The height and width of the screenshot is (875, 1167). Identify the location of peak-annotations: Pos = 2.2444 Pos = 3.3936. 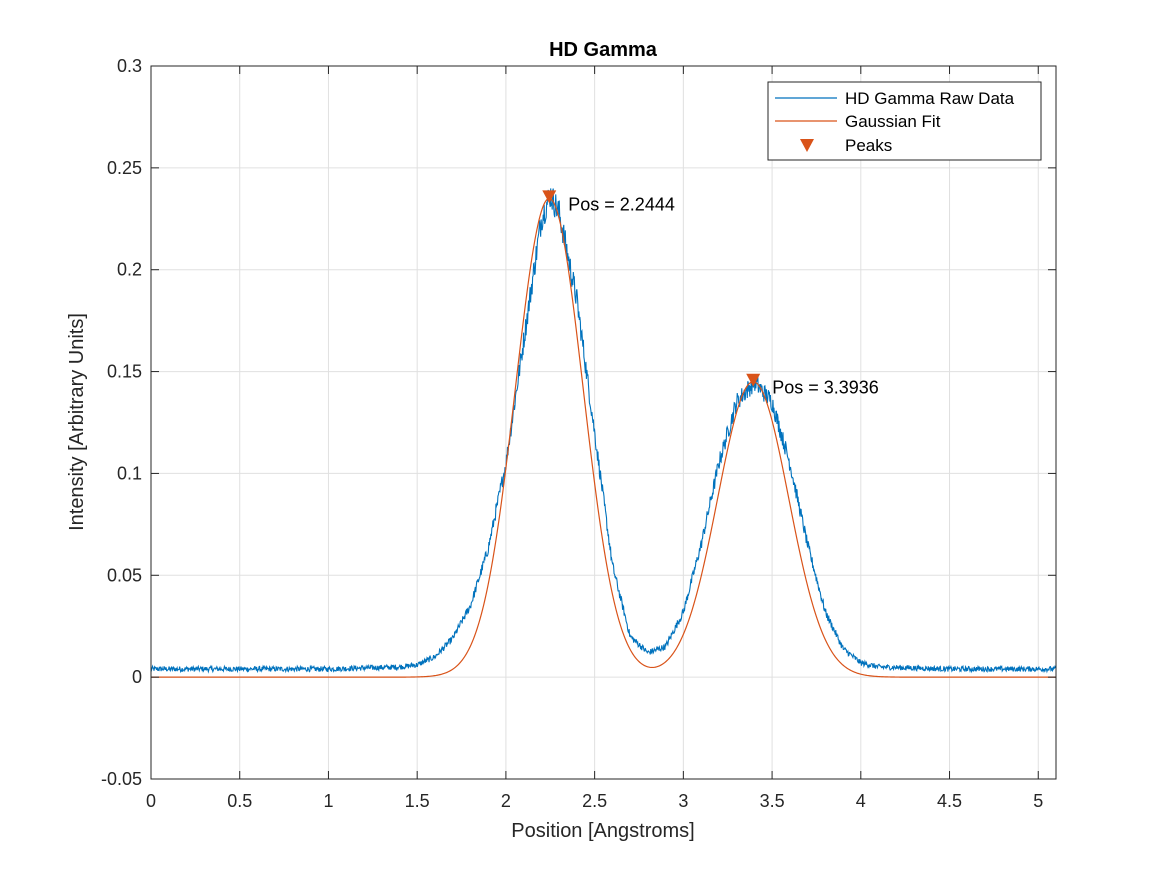
(723, 295).